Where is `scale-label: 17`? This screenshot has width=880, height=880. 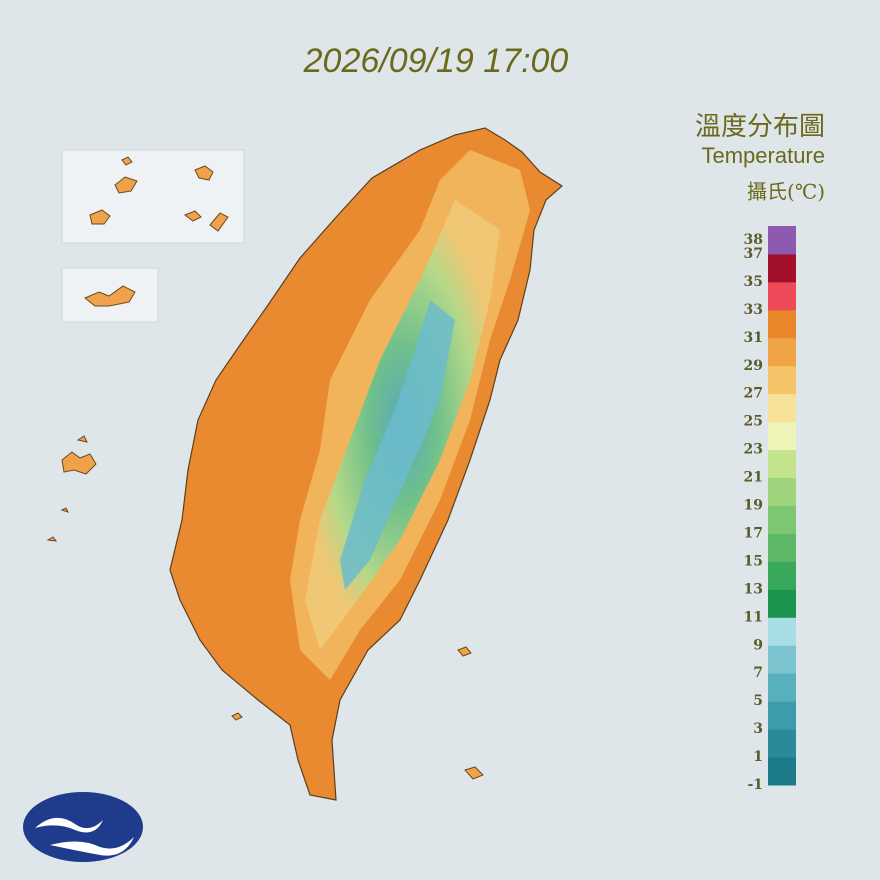 scale-label: 17 is located at coordinates (753, 533).